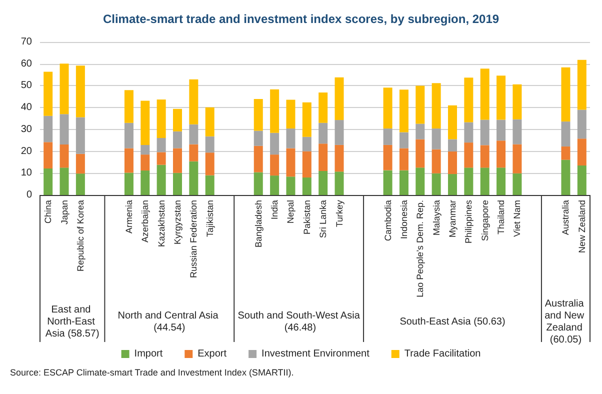 This screenshot has width=602, height=394. What do you see at coordinates (212, 354) in the screenshot?
I see `legend-label: Export` at bounding box center [212, 354].